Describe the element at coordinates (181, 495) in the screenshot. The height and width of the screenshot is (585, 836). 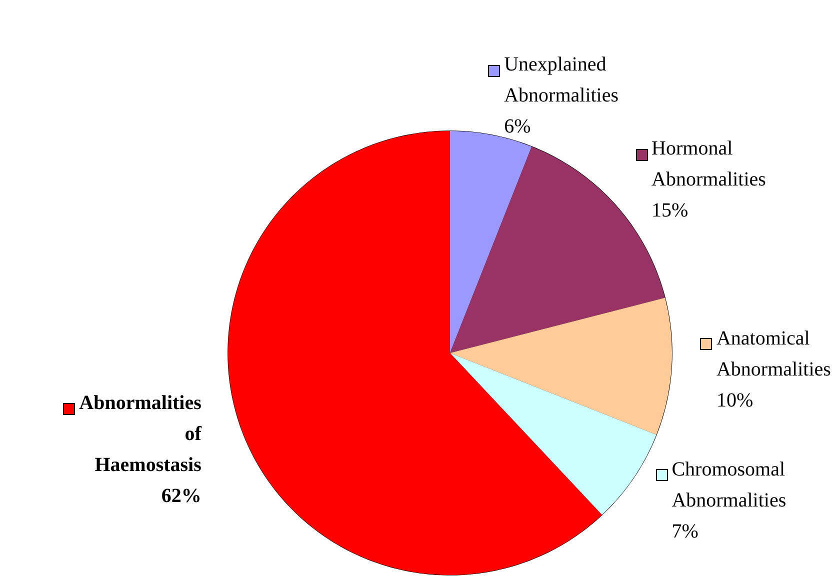
I see `data-label: 62%` at that location.